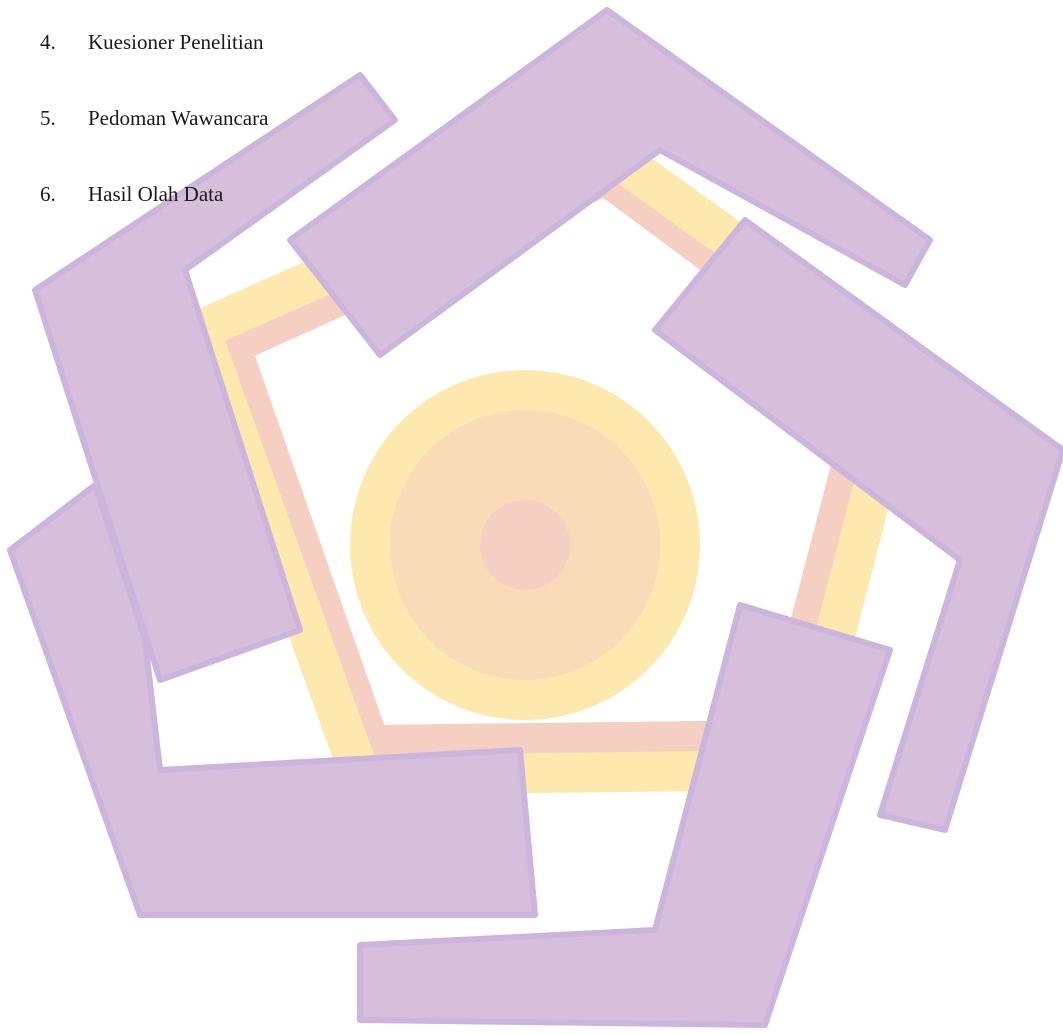  Describe the element at coordinates (48, 42) in the screenshot. I see `list-item-number: 4.` at that location.